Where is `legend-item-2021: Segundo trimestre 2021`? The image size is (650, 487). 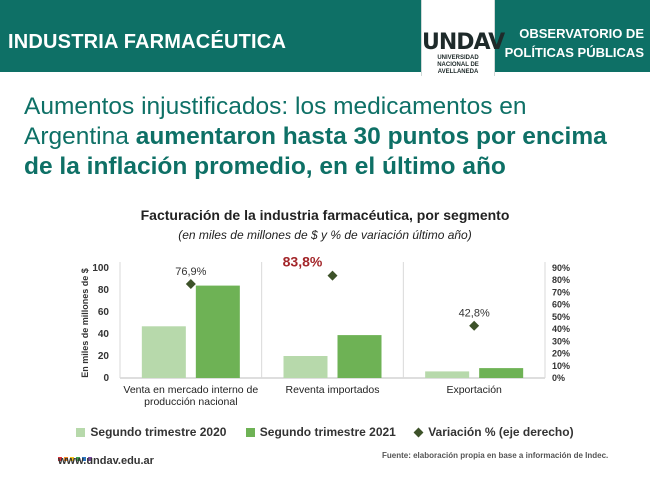 legend-item-2021: Segundo trimestre 2021 is located at coordinates (320, 432).